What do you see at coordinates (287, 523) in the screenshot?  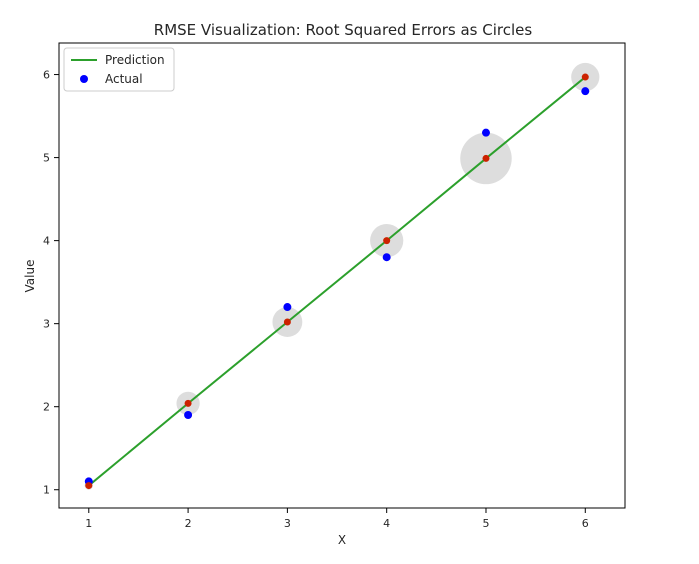 I see `x-tick-label: 3` at bounding box center [287, 523].